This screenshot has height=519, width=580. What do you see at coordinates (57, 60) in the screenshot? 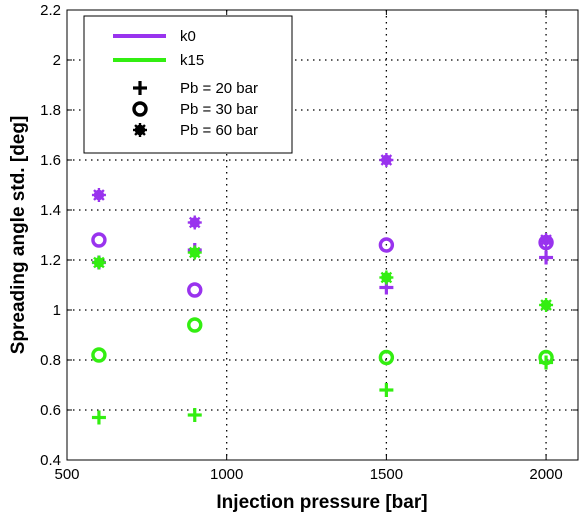
I see `y-tick-label: 2` at bounding box center [57, 60].